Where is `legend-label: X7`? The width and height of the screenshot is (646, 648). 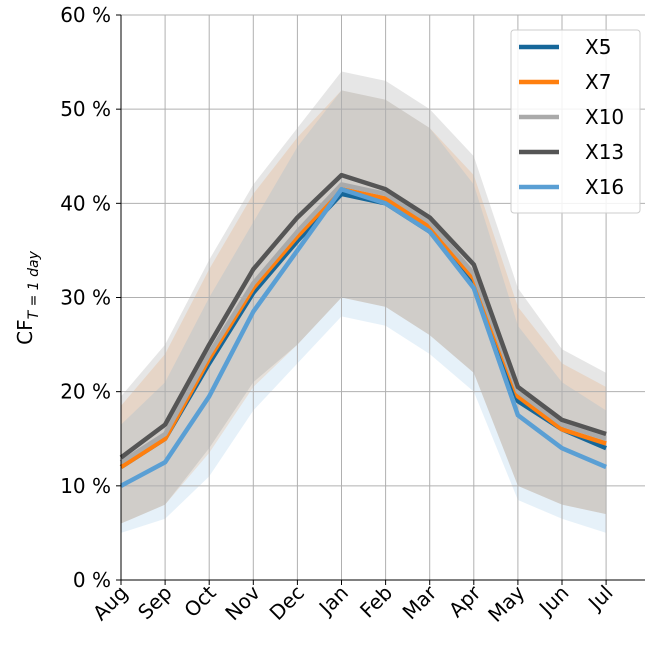
legend-label: X7 is located at coordinates (598, 82).